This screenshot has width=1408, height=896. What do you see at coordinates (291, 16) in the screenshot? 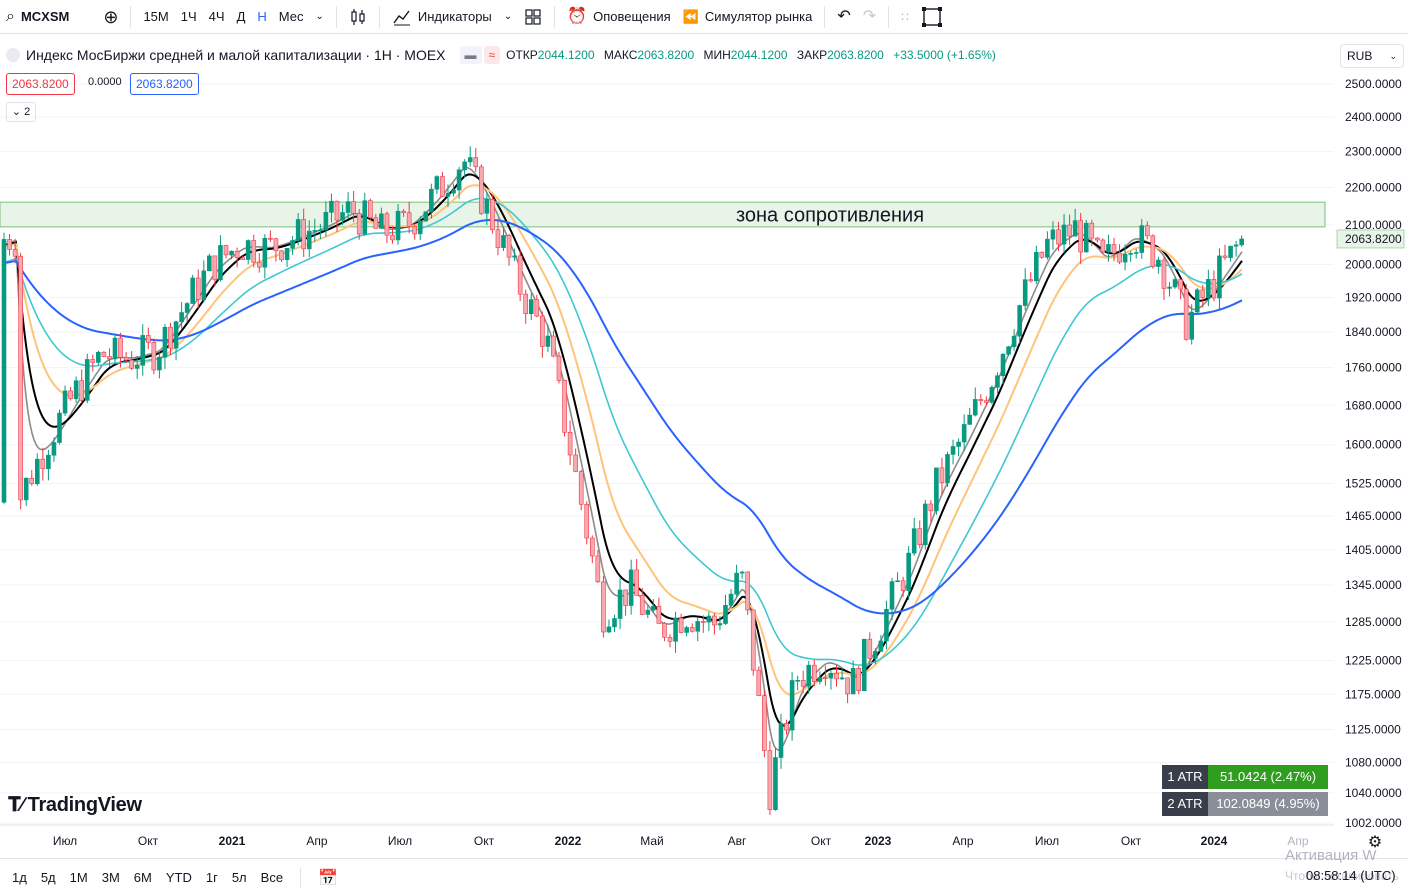
I see `interval-month: Мес` at bounding box center [291, 16].